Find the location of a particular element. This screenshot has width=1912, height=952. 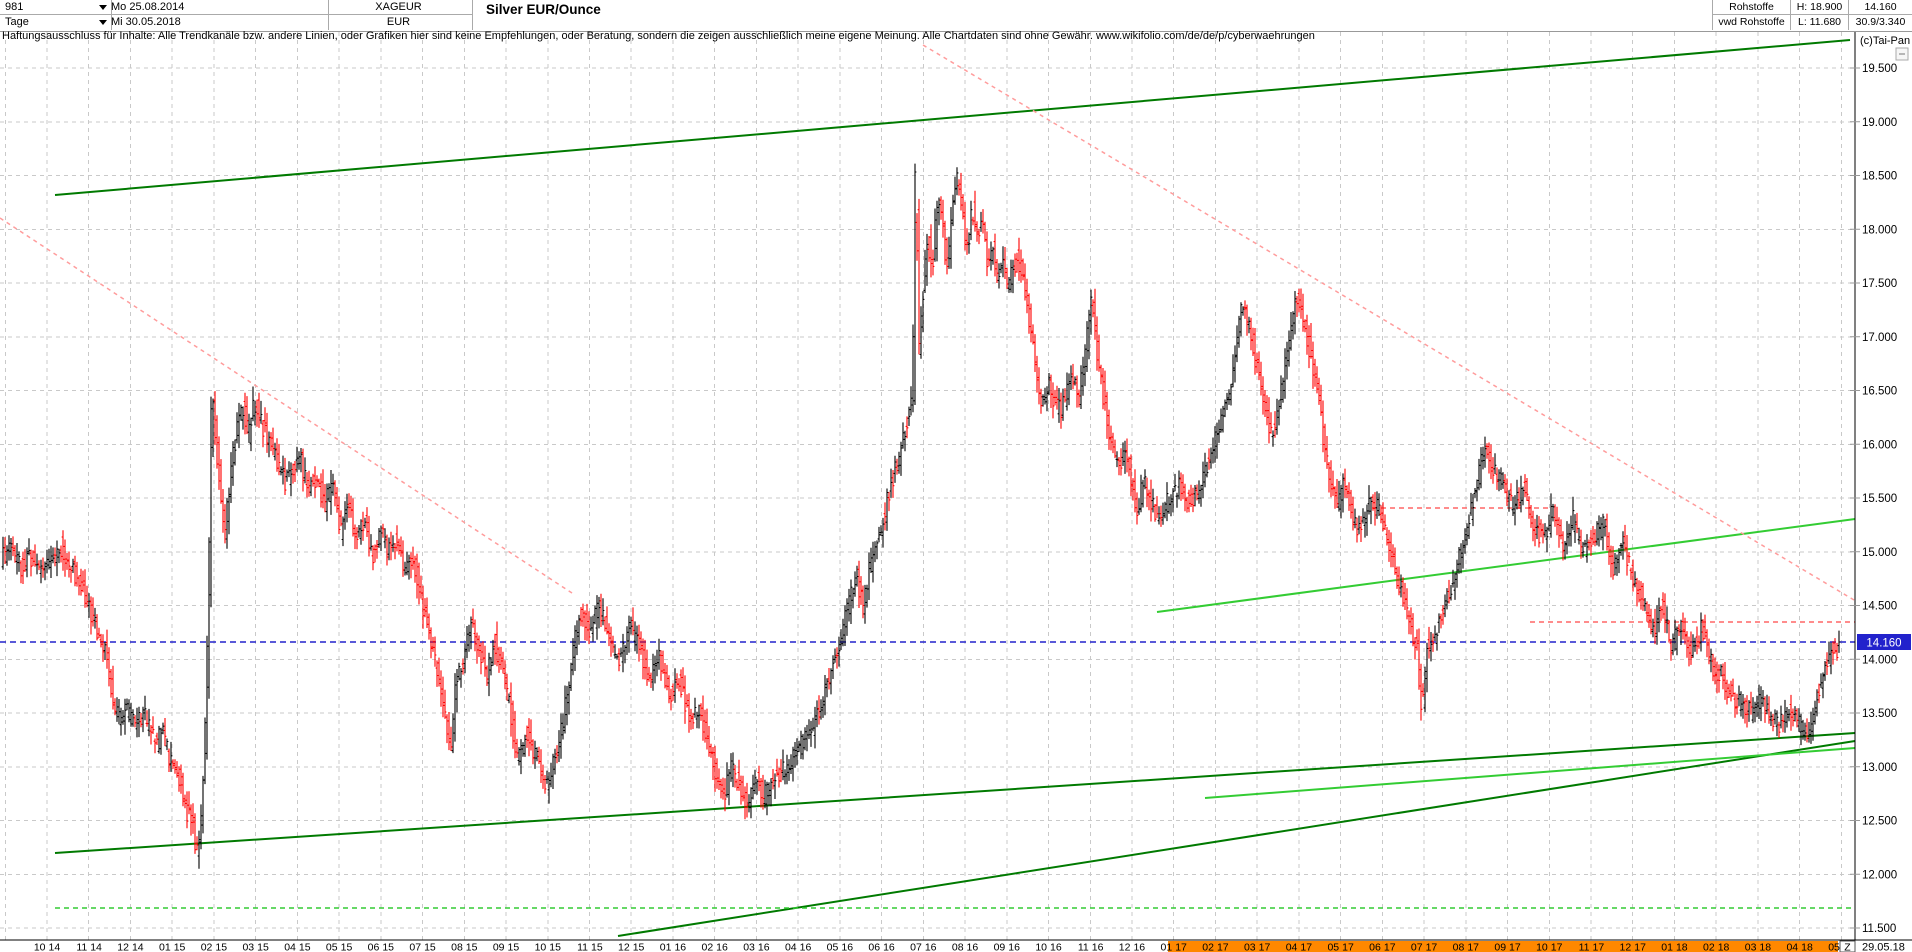

symbol-cell: XAGEUR is located at coordinates (399, 7).